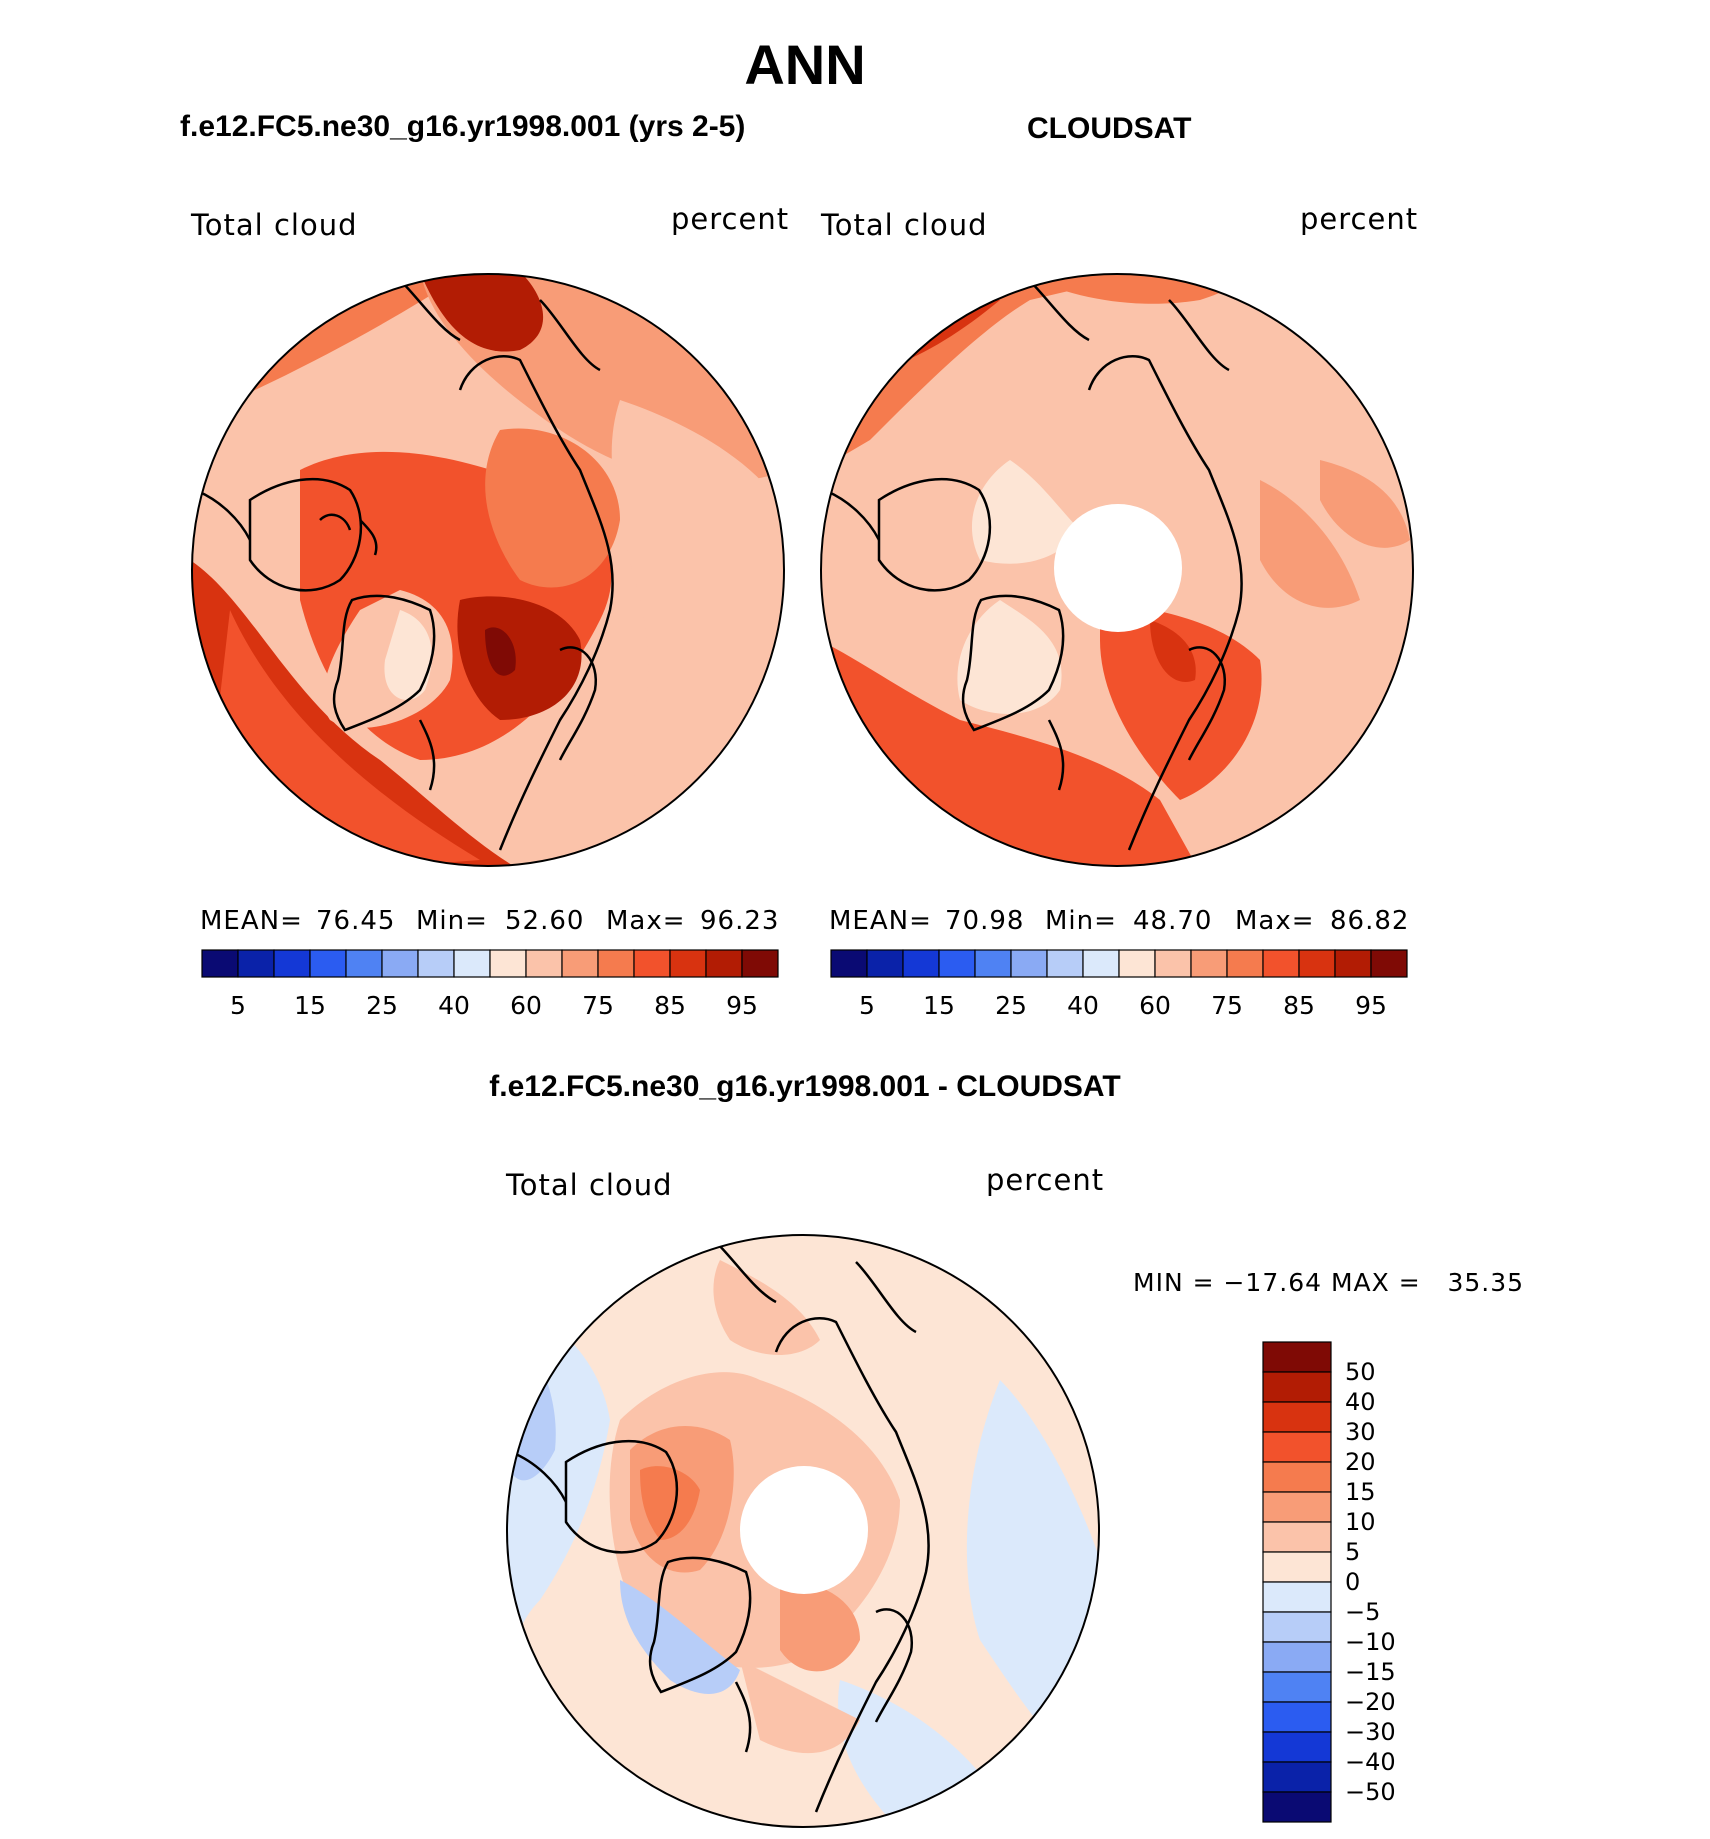  Describe the element at coordinates (1370, 1702) in the screenshot. I see `colorbar-tick-label: −20` at that location.